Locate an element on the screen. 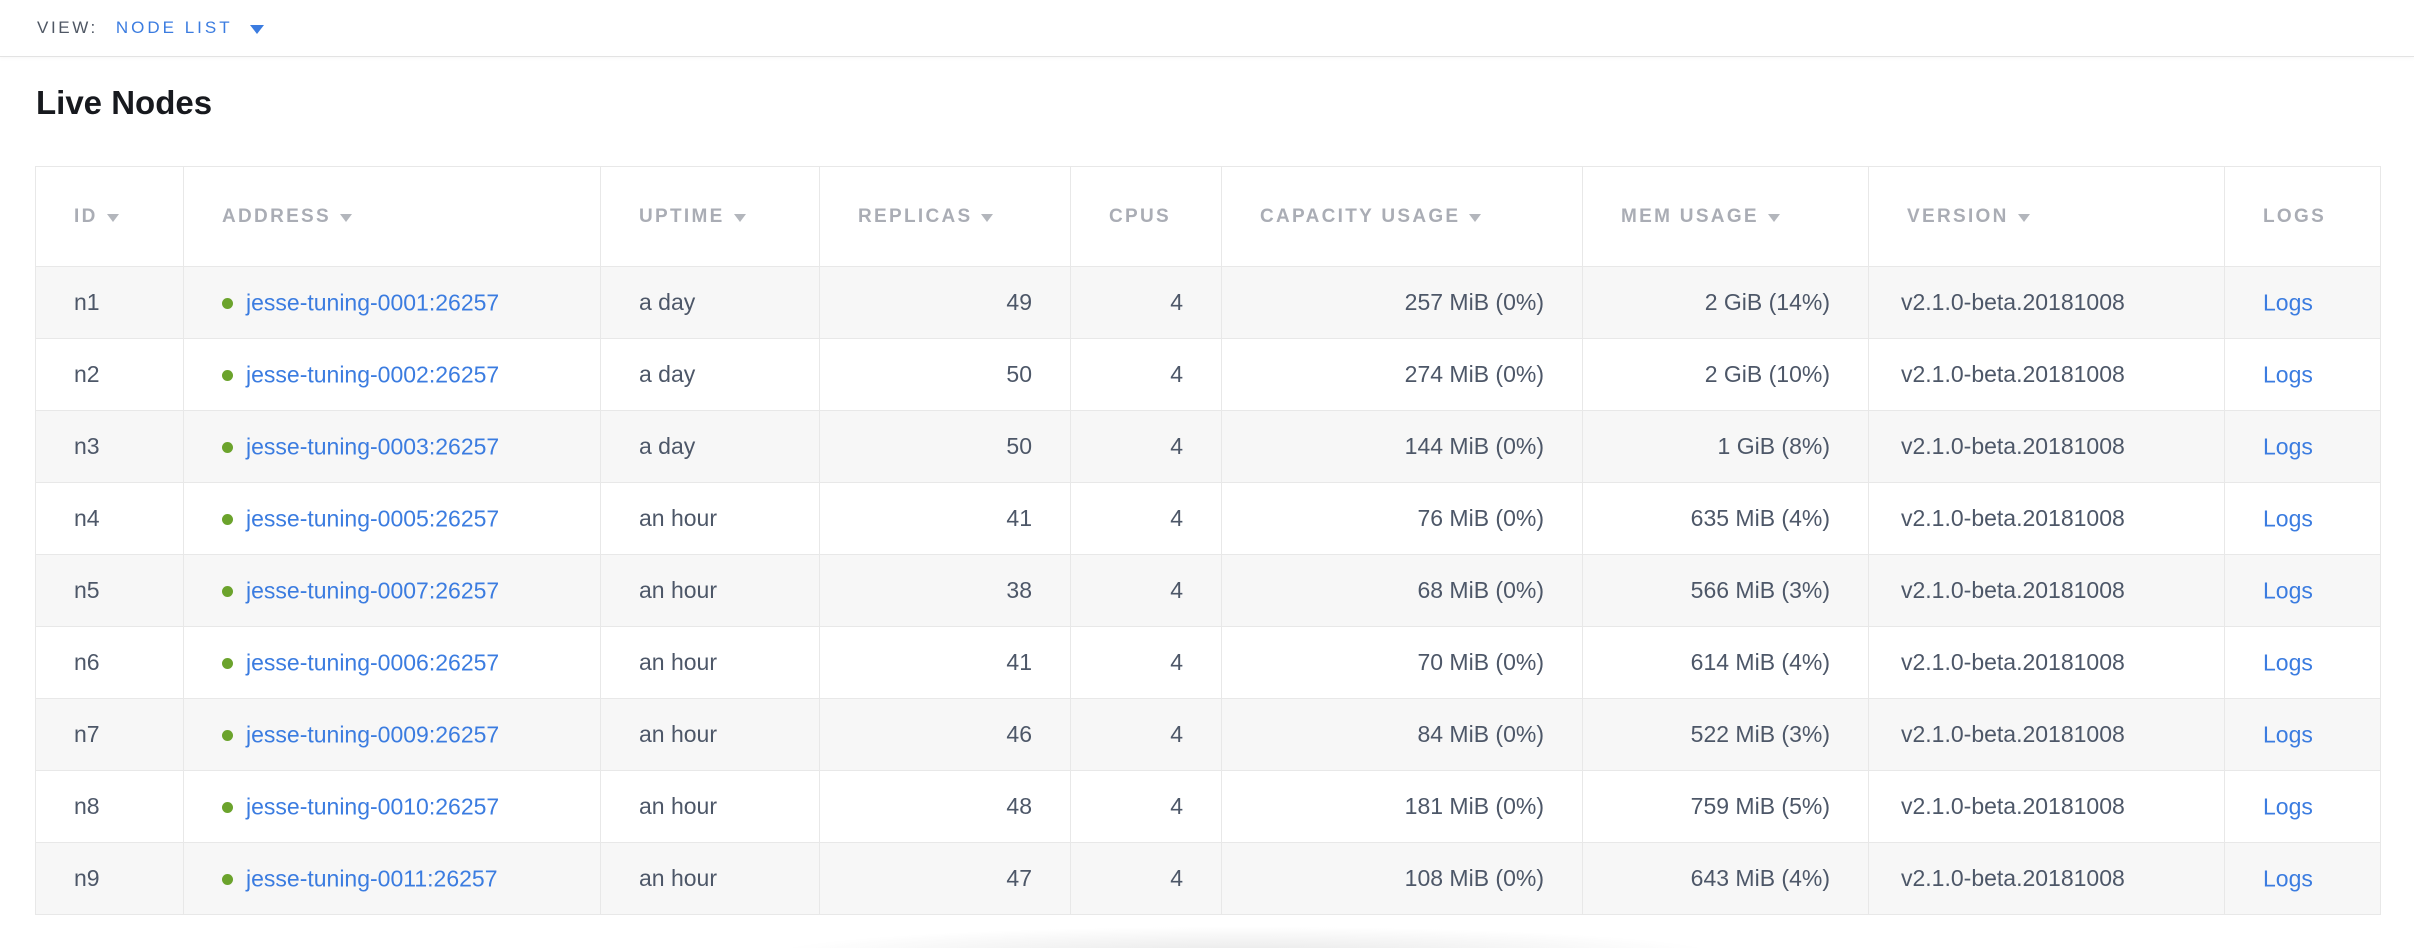  cell-mem: 522 MiB (3%) is located at coordinates (1725, 734).